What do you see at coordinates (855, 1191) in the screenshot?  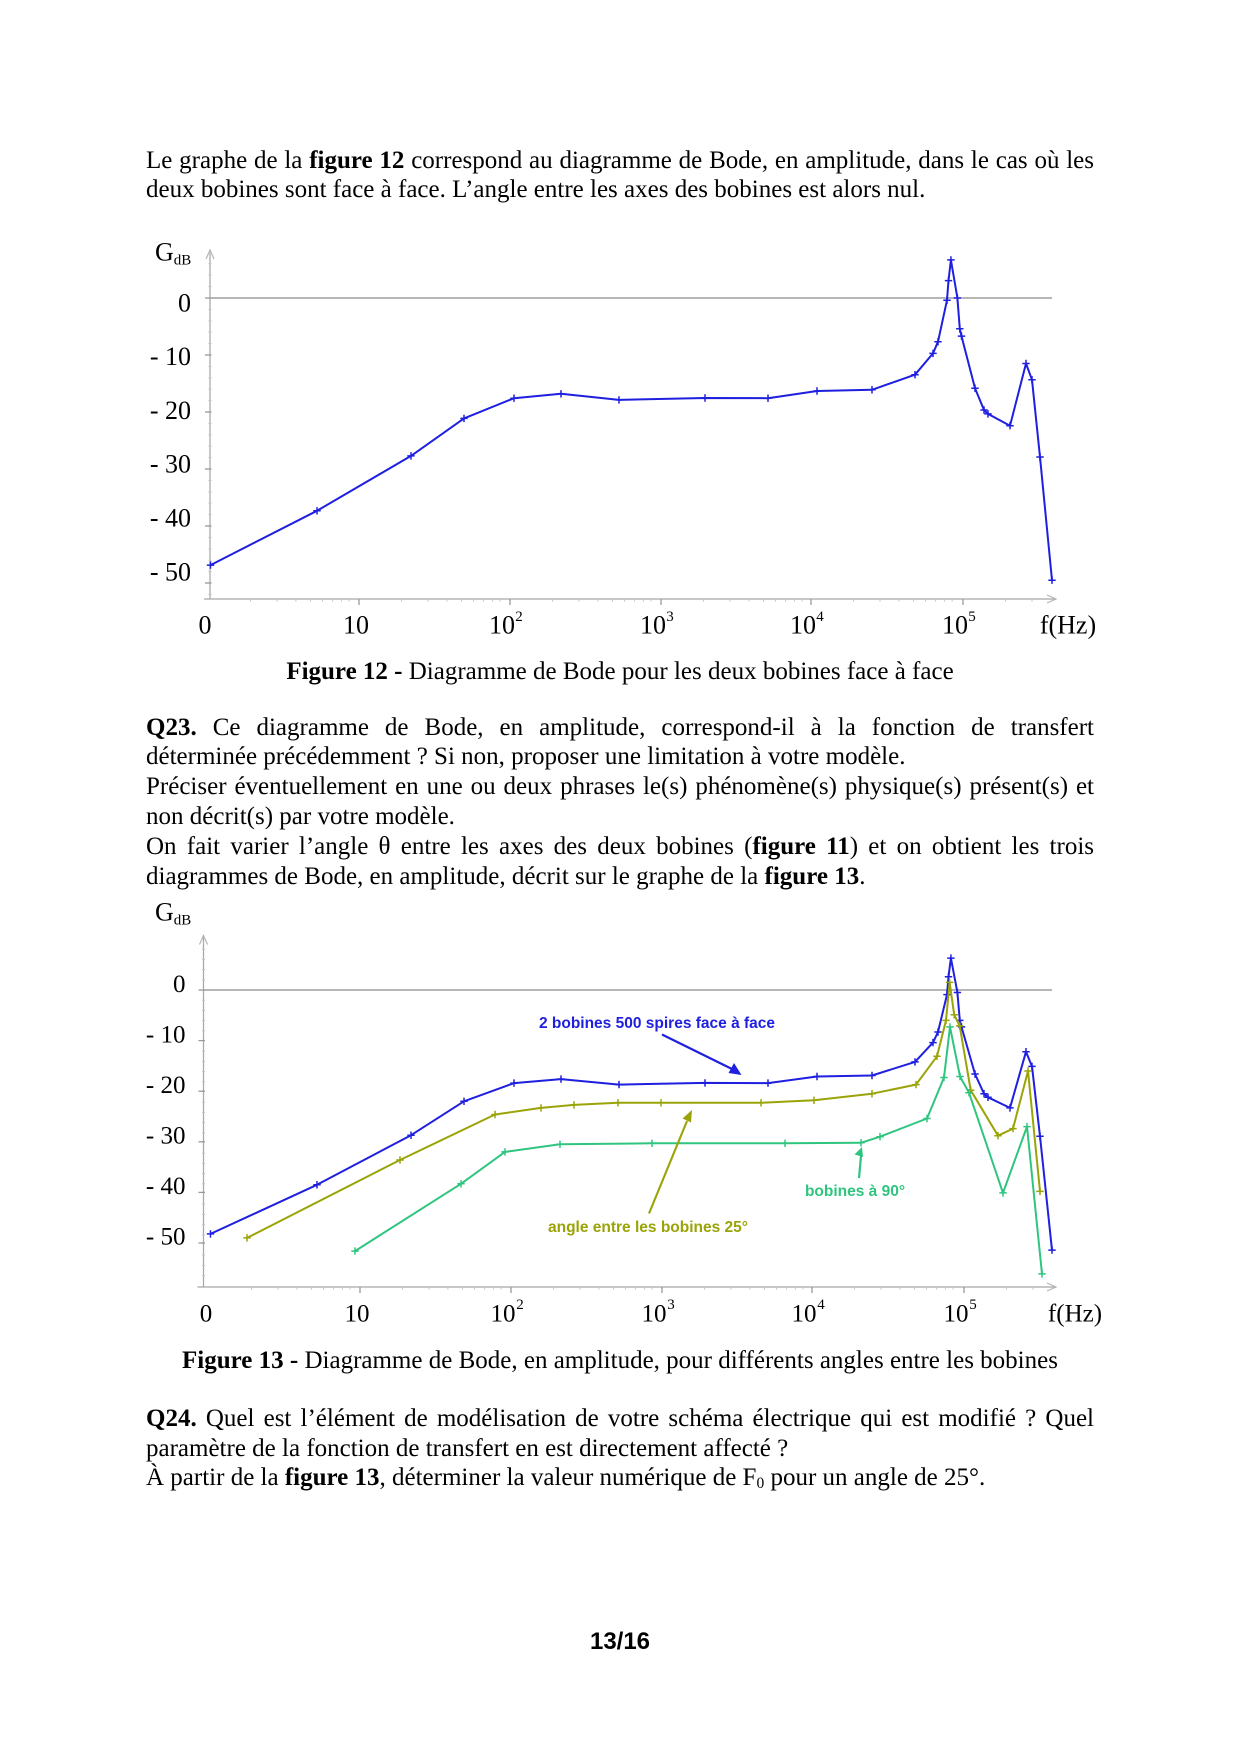 I see `svg-text: bobines à 90°` at bounding box center [855, 1191].